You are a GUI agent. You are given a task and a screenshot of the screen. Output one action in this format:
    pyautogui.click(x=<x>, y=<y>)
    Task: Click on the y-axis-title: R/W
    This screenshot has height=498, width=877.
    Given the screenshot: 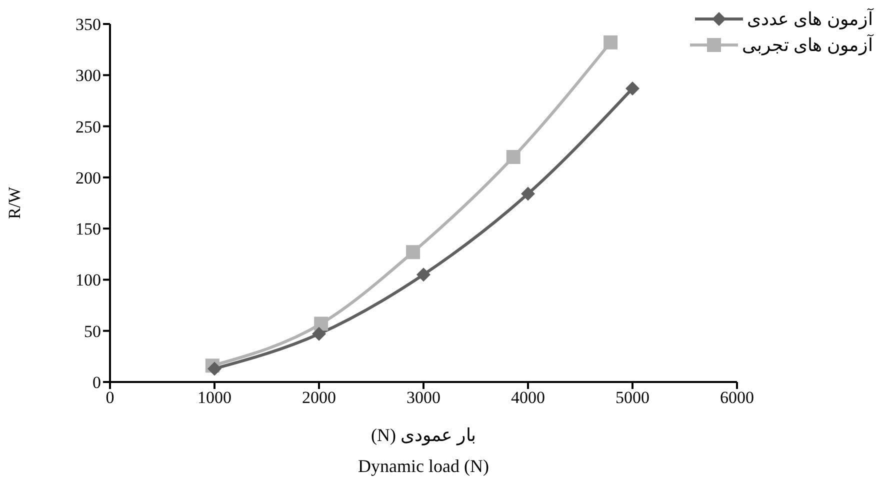 What is the action you would take?
    pyautogui.click(x=14, y=203)
    